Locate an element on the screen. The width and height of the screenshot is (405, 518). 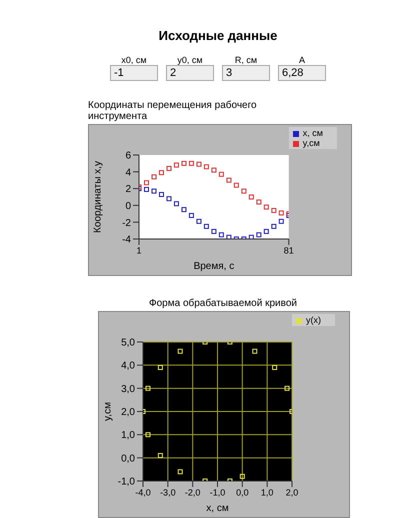
chart-title: Координаты перемещения рабочего инструмента is located at coordinates (173, 111).